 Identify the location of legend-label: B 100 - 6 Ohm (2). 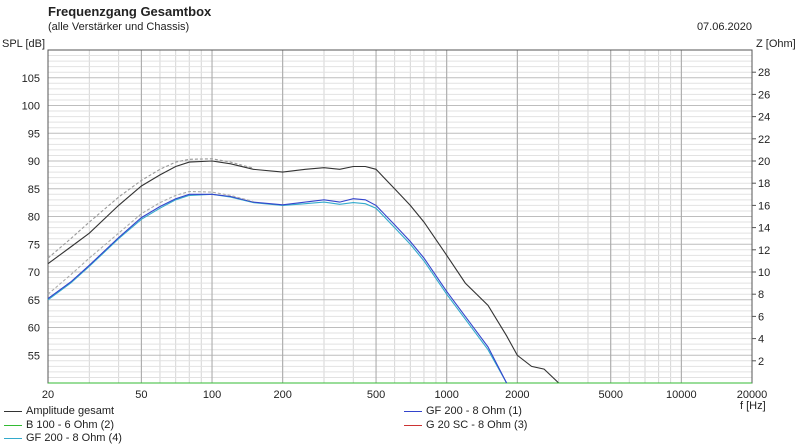
(70, 425).